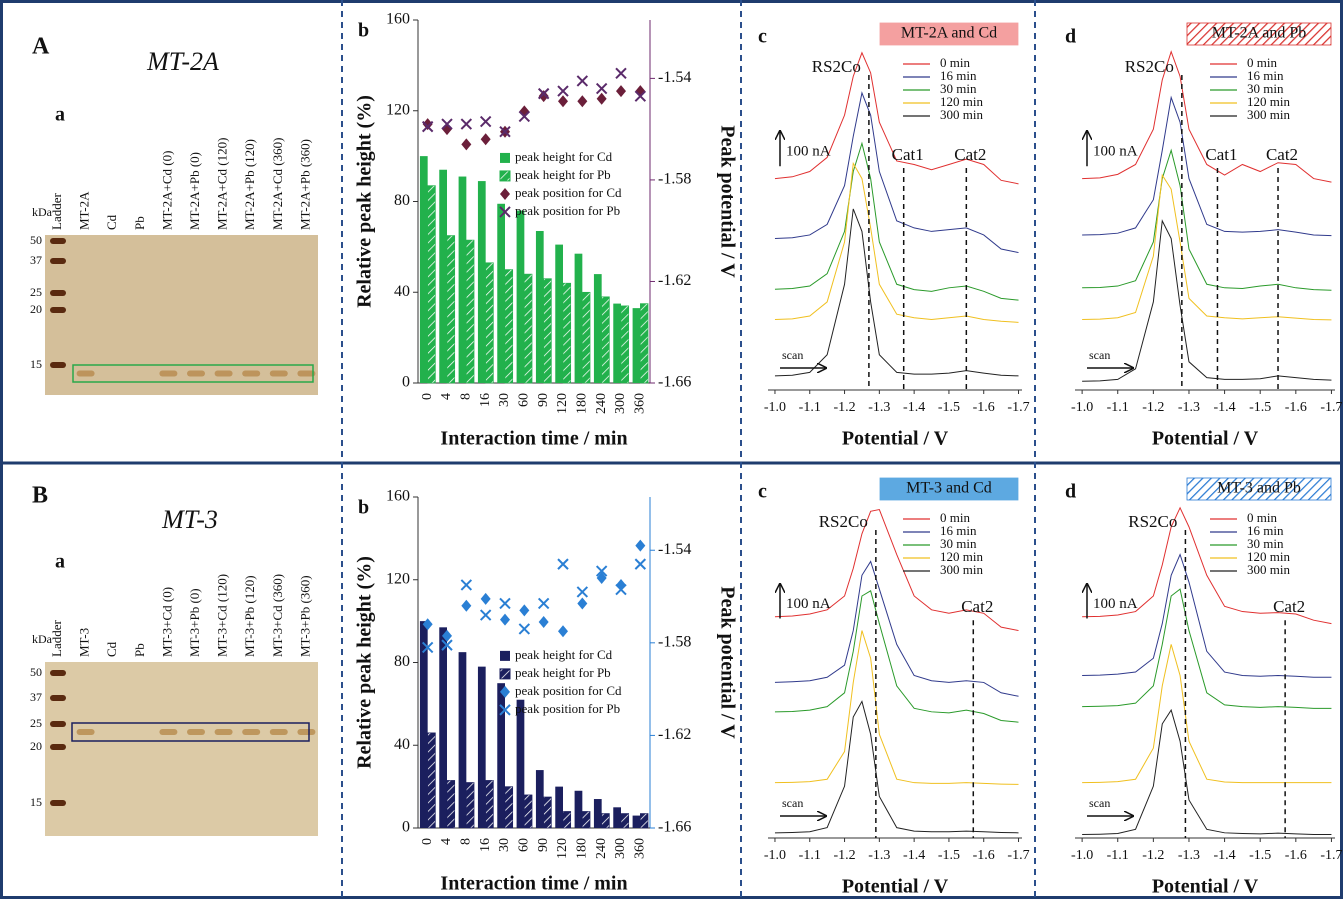 The height and width of the screenshot is (899, 1343). I want to click on marker-label: 20, so click(36, 746).